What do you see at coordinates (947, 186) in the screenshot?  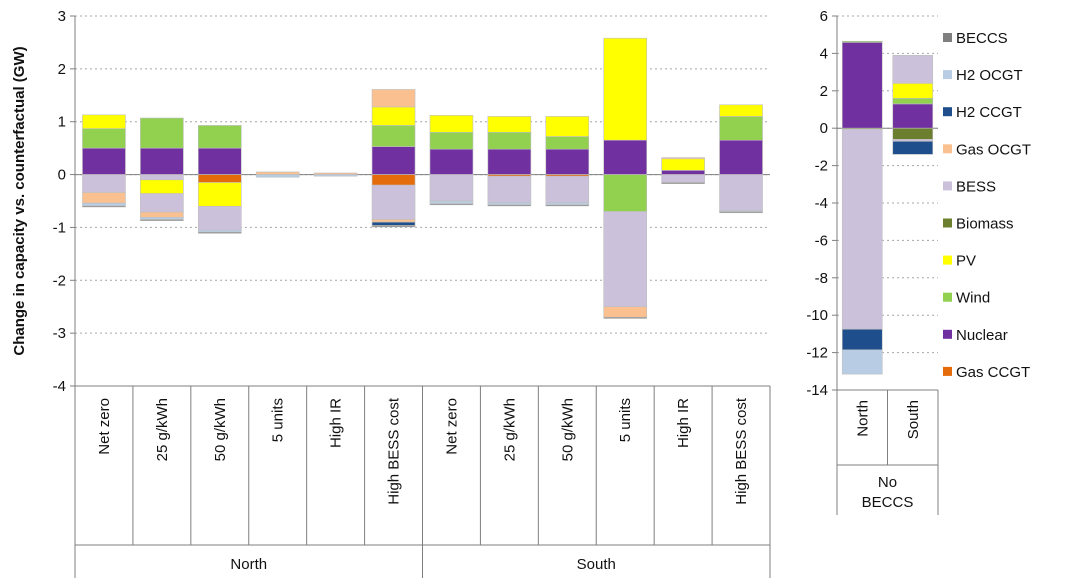 I see `legend-swatch-bess` at bounding box center [947, 186].